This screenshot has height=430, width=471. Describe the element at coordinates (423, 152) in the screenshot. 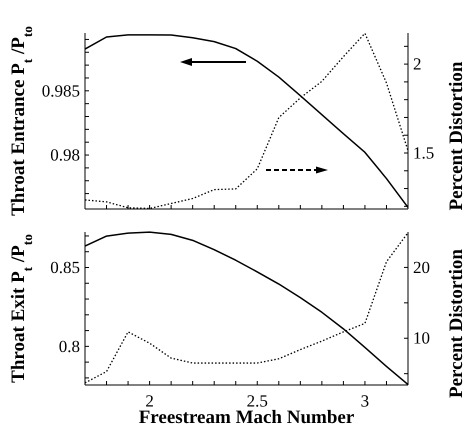

I see `y2-tick-label: 1.5` at that location.